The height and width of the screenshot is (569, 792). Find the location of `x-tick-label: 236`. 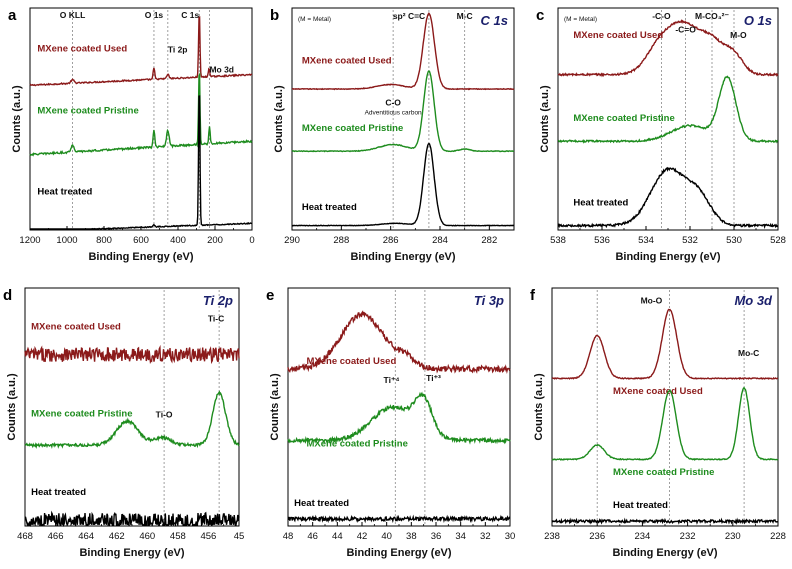

x-tick-label: 236 is located at coordinates (597, 536).